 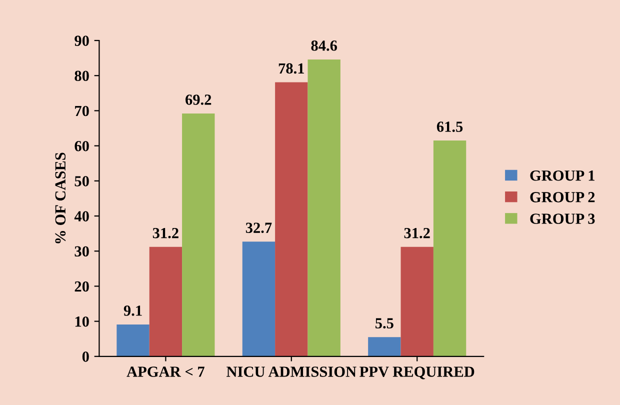 I want to click on y-tick-label: 50, so click(x=81, y=181).